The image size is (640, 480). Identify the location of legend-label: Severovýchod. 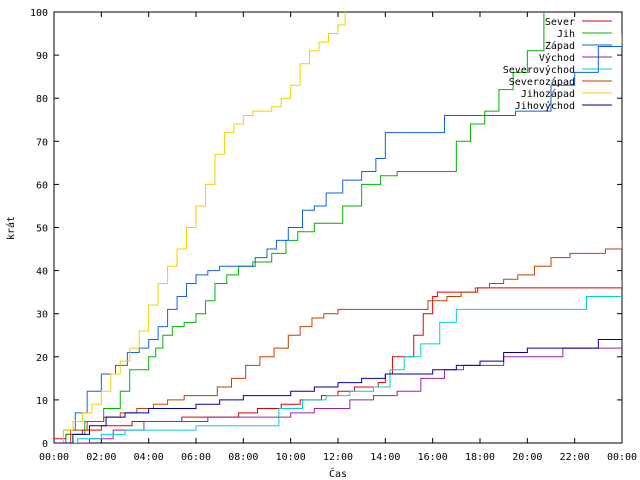
(539, 70).